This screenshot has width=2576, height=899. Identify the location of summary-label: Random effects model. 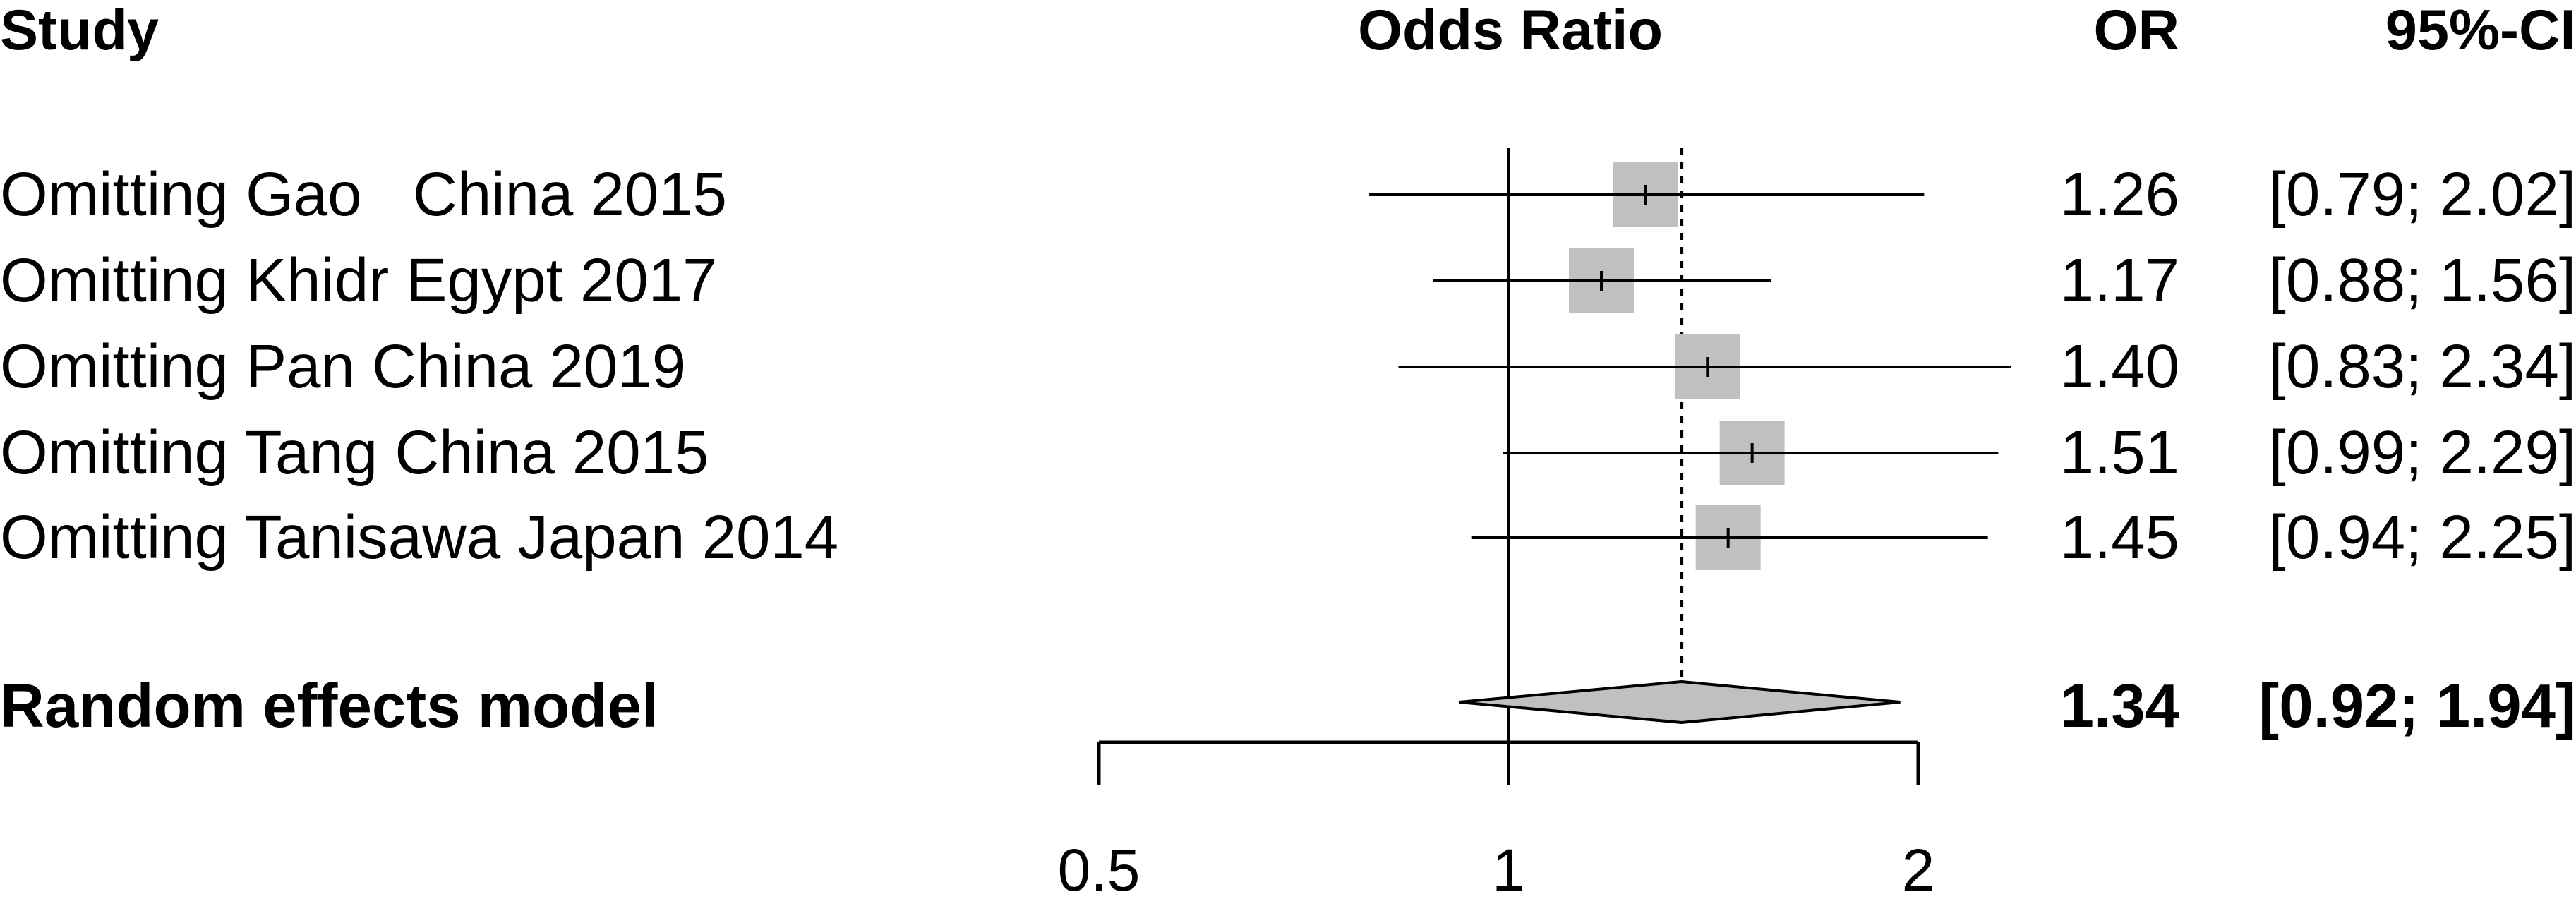
(329, 706).